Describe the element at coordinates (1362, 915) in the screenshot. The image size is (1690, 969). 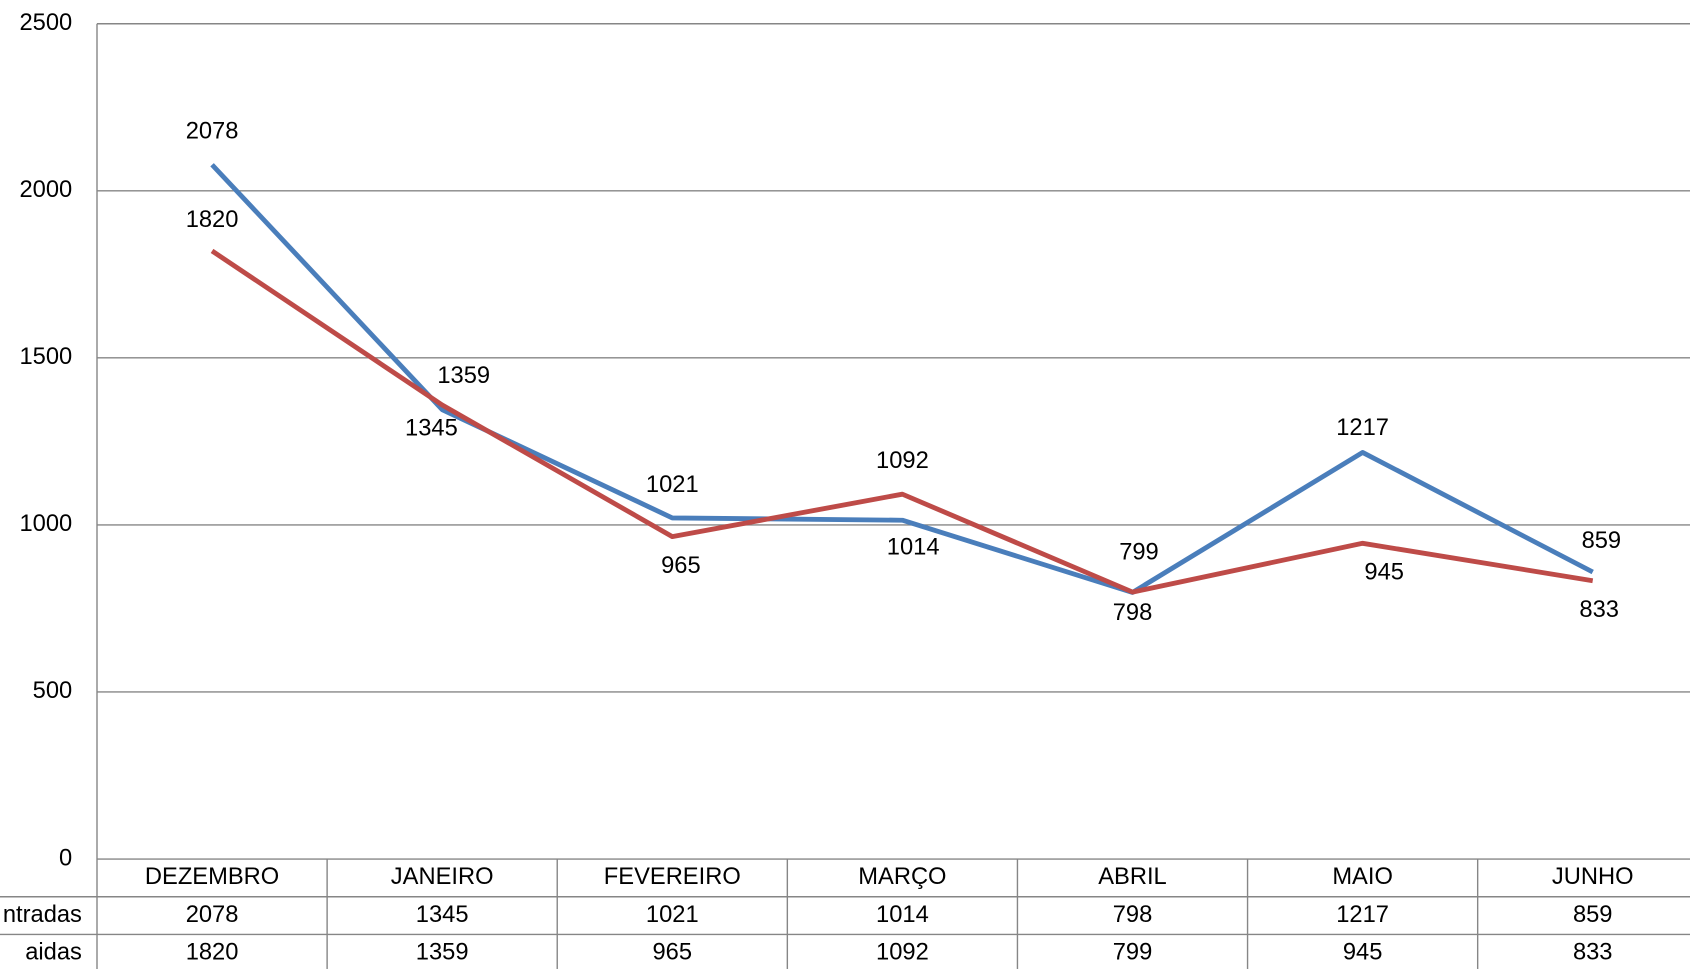
I see `table-value: 1217` at that location.